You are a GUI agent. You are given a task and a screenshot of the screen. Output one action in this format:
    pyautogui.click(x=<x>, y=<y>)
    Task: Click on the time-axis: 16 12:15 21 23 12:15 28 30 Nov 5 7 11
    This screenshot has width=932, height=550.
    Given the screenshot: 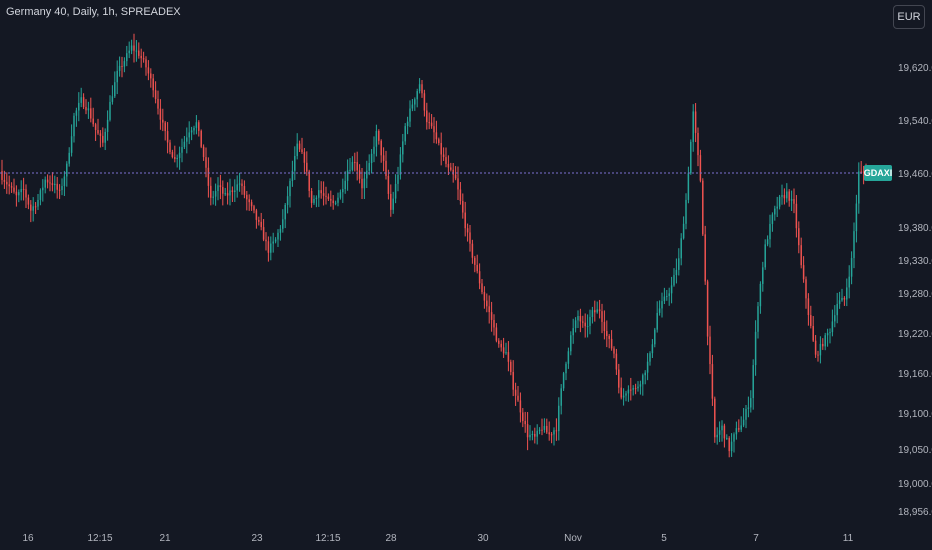 What is the action you would take?
    pyautogui.click(x=437, y=538)
    